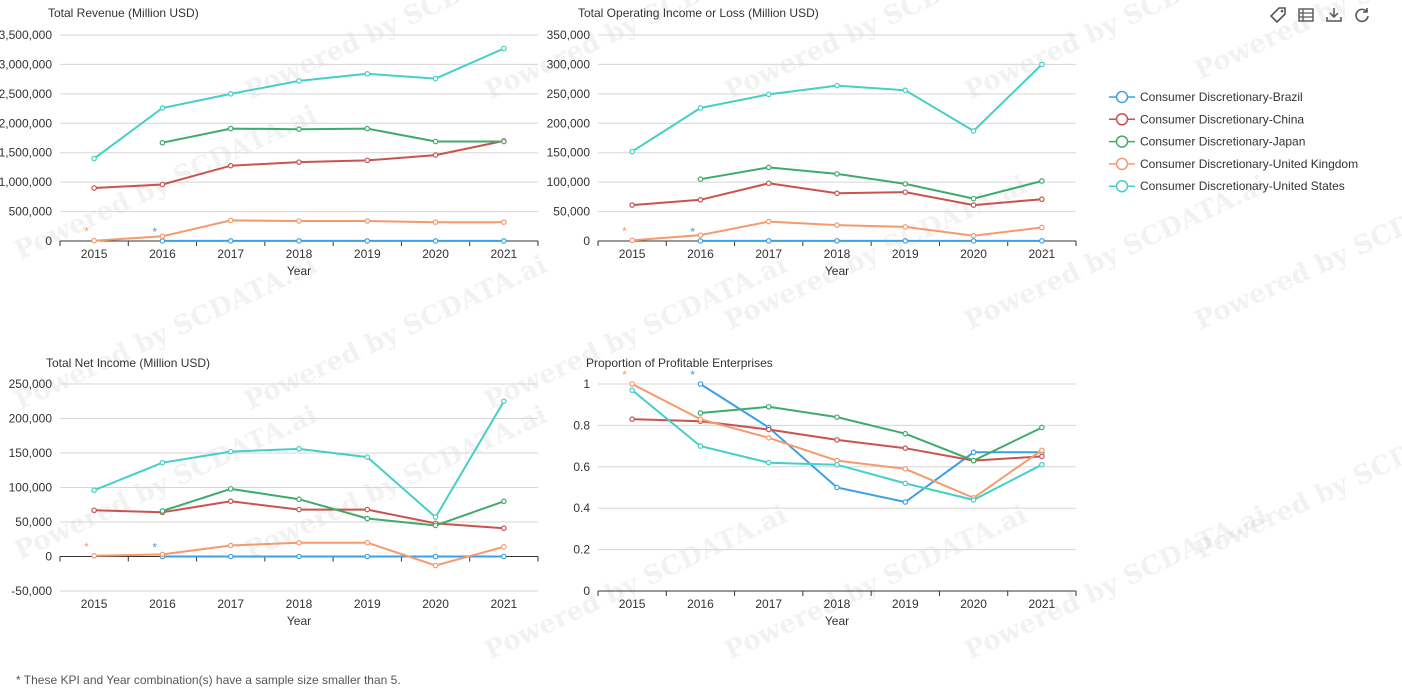  I want to click on legend-item: Consumer Discretionary-United Kingdom, so click(1233, 164).